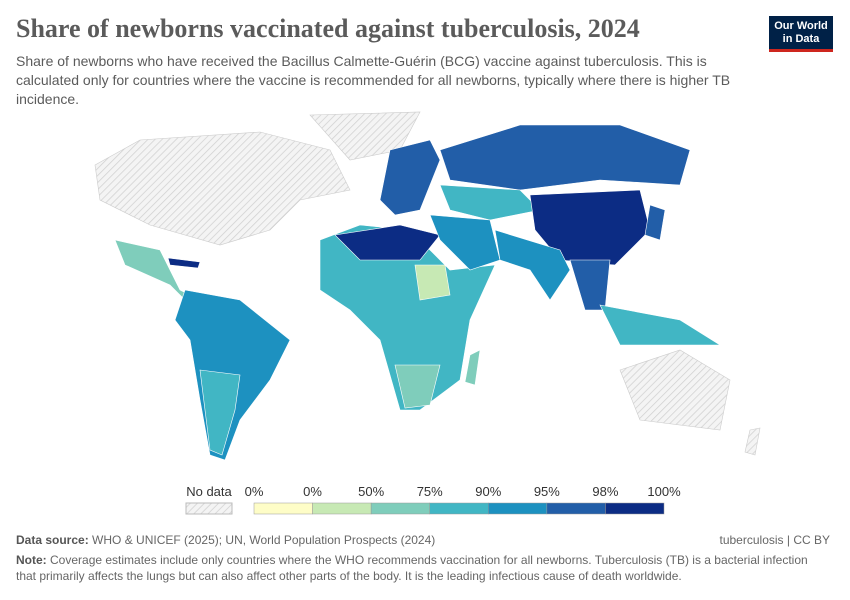 This screenshot has height=600, width=850. Describe the element at coordinates (209, 491) in the screenshot. I see `legend-no-data-label: No data` at that location.